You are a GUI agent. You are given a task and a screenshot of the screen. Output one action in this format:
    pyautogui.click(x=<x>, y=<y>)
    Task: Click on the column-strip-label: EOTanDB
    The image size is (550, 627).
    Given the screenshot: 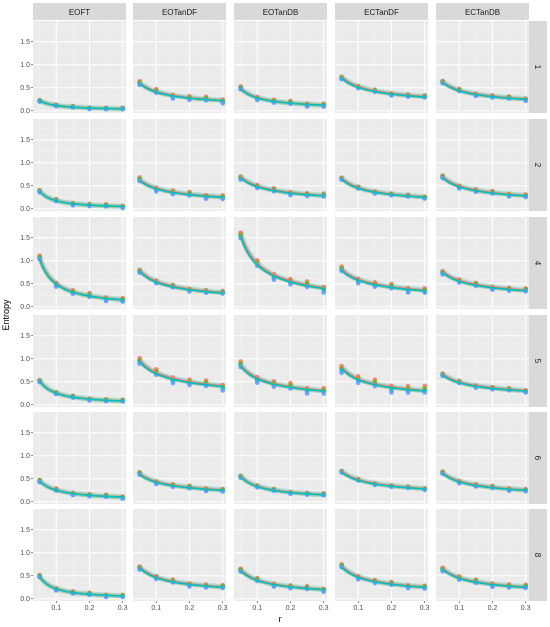 What is the action you would take?
    pyautogui.click(x=281, y=12)
    